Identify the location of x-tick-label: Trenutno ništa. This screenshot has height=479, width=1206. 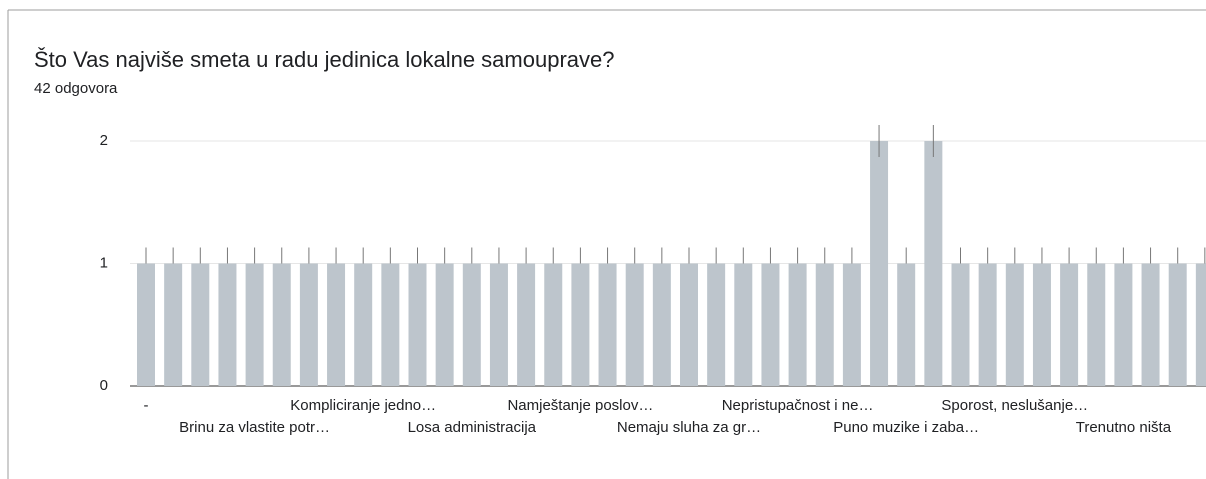
(1124, 427).